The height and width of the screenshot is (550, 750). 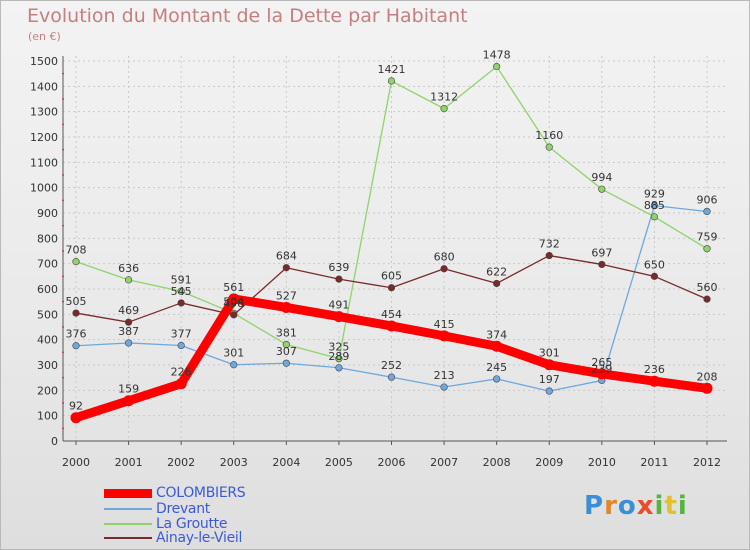 What do you see at coordinates (44, 112) in the screenshot?
I see `y-tick-label: 1300` at bounding box center [44, 112].